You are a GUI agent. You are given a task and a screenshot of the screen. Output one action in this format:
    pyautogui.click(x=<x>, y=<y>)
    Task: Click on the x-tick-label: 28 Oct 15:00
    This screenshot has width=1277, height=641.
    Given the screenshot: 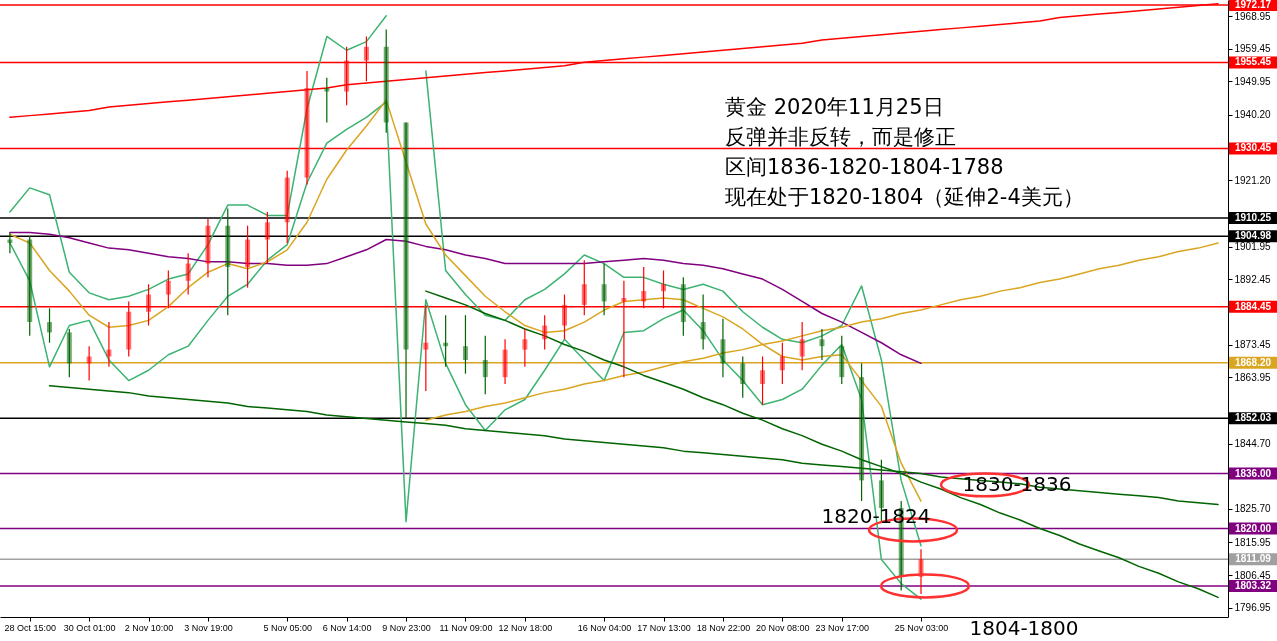 What is the action you would take?
    pyautogui.click(x=30, y=627)
    